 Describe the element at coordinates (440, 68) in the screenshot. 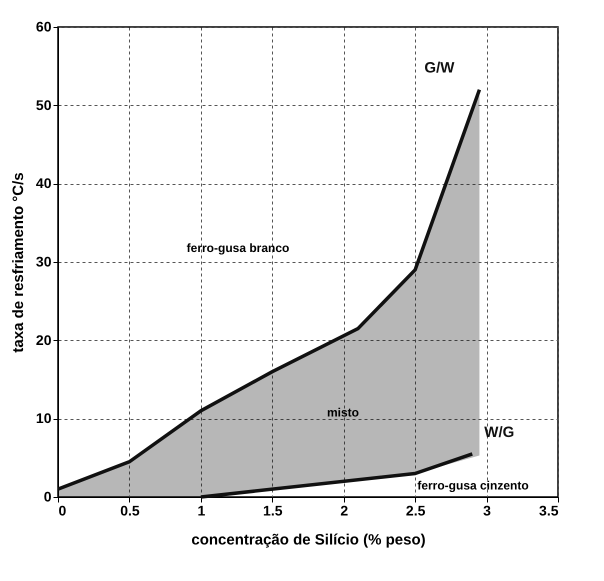

I see `series-label: G/W` at that location.